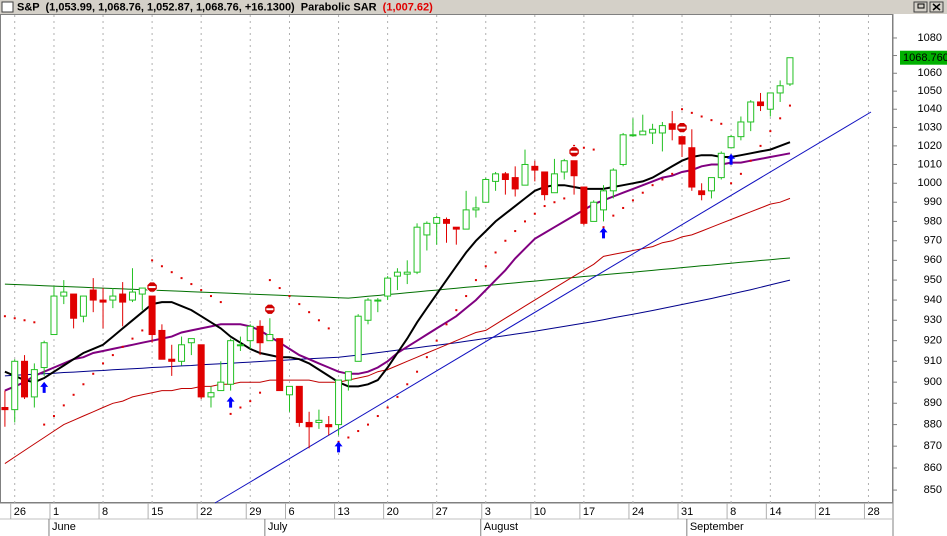 The width and height of the screenshot is (947, 536). Describe the element at coordinates (157, 512) in the screenshot. I see `x-tick-label: 15` at that location.